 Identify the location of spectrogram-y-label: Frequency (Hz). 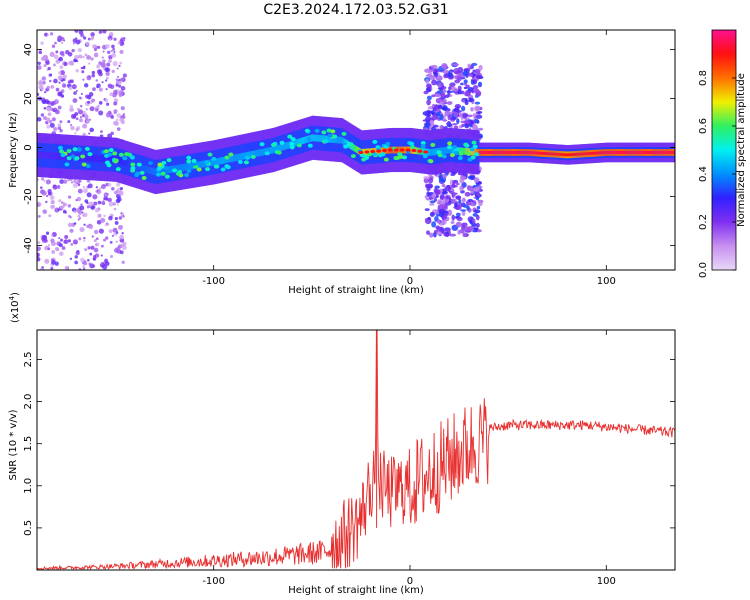
(13, 150).